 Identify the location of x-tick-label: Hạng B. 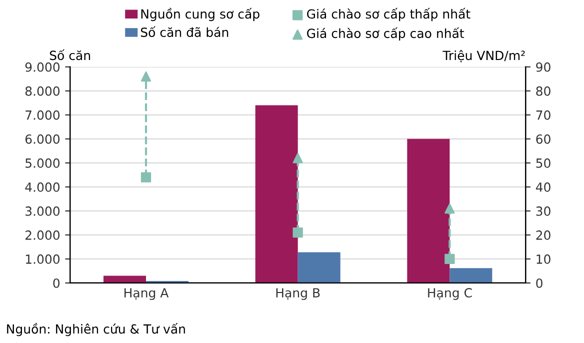
(298, 294).